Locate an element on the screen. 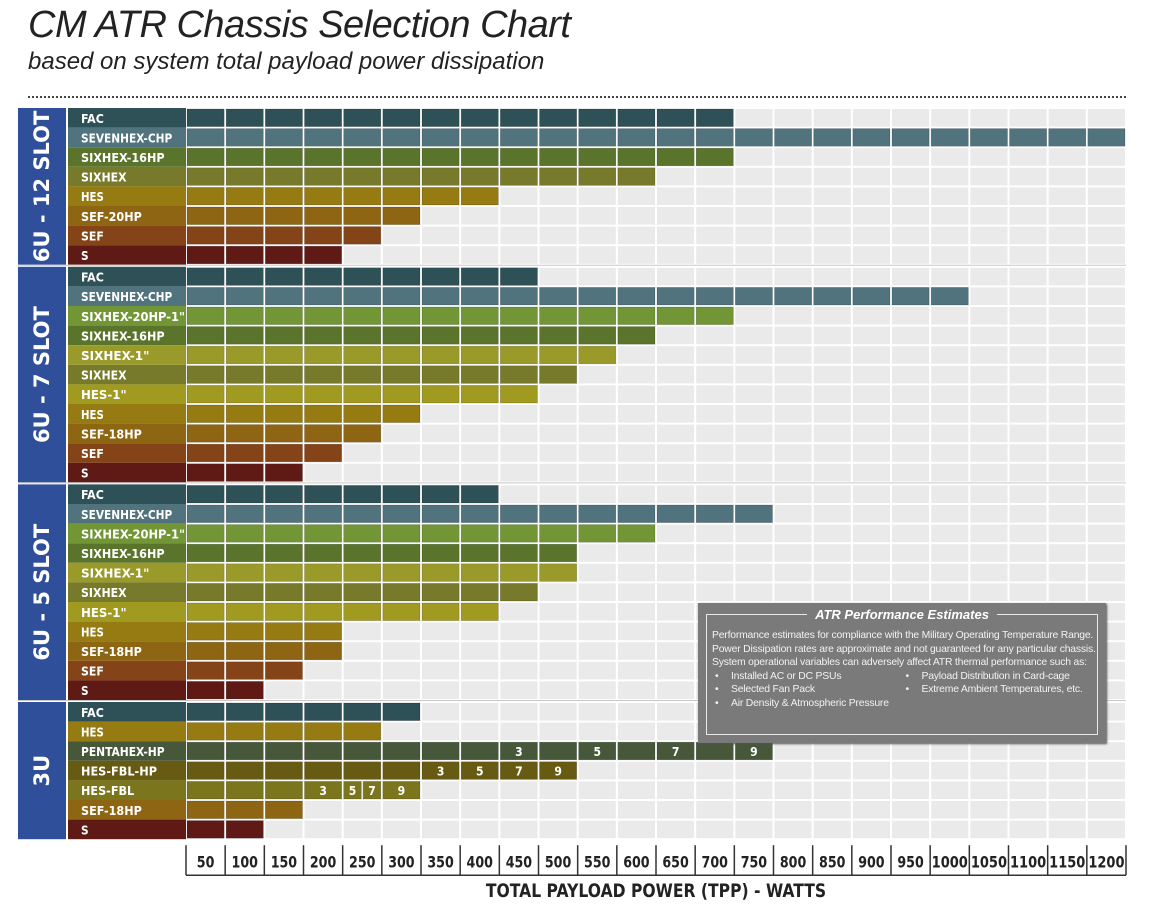 The height and width of the screenshot is (914, 1164). section-label: 6U - 7 SLOT is located at coordinates (42, 374).